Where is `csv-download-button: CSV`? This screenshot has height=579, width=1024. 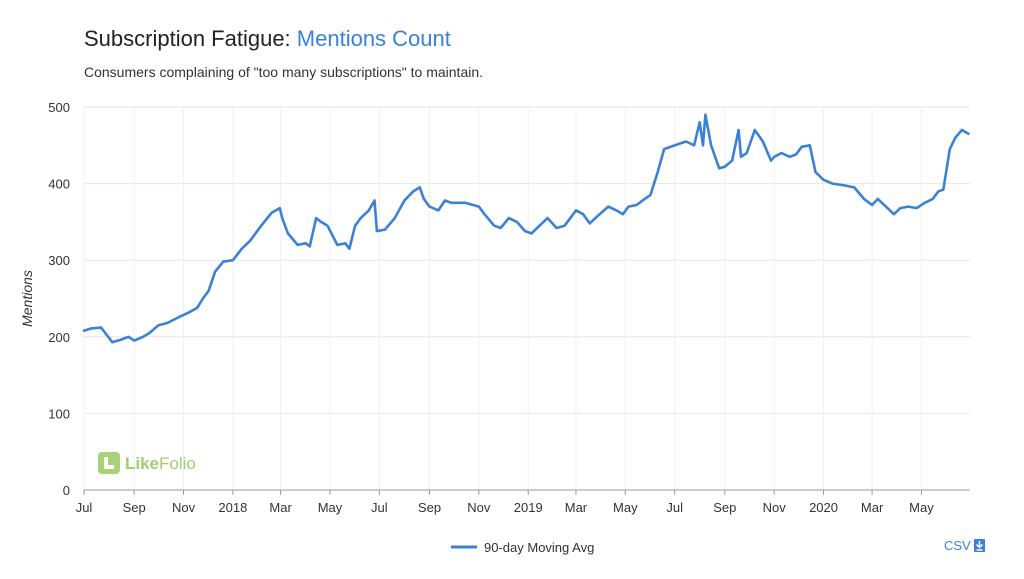
csv-download-button: CSV is located at coordinates (964, 545).